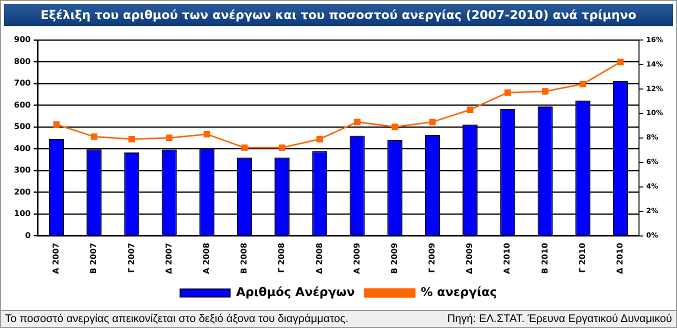 This screenshot has width=677, height=328. I want to click on text: Το ποσοστό ανεργίας απεικονίζεται στο δεξιό άξονα του διαγράμματος., so click(177, 319).